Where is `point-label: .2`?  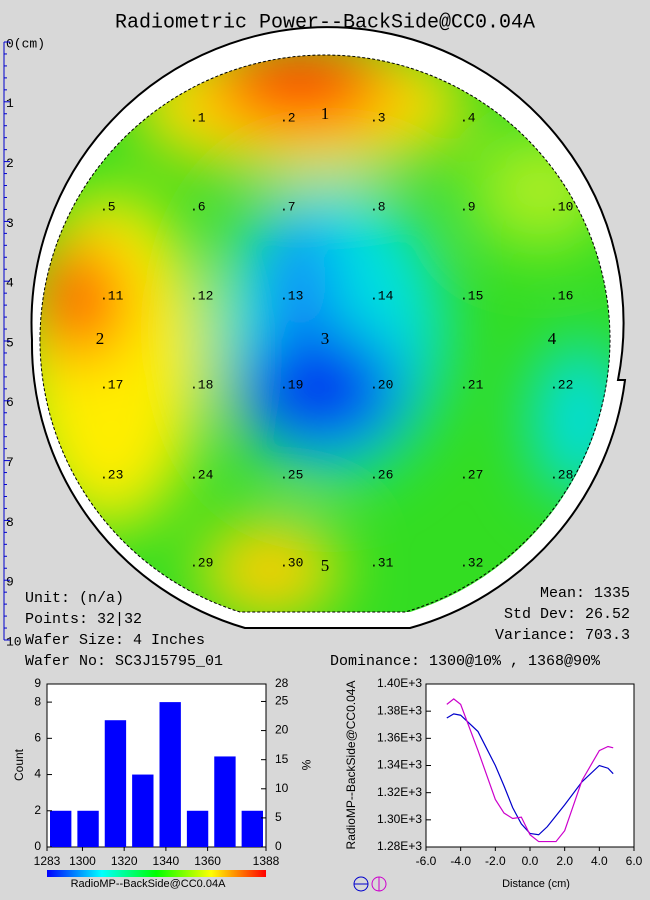 point-label: .2 is located at coordinates (288, 117).